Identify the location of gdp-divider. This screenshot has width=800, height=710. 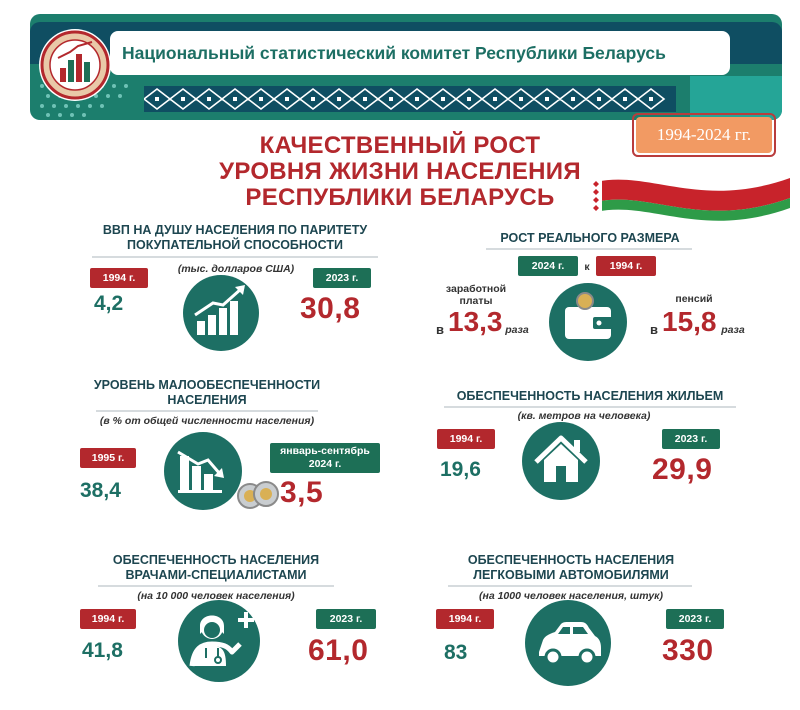
(235, 257).